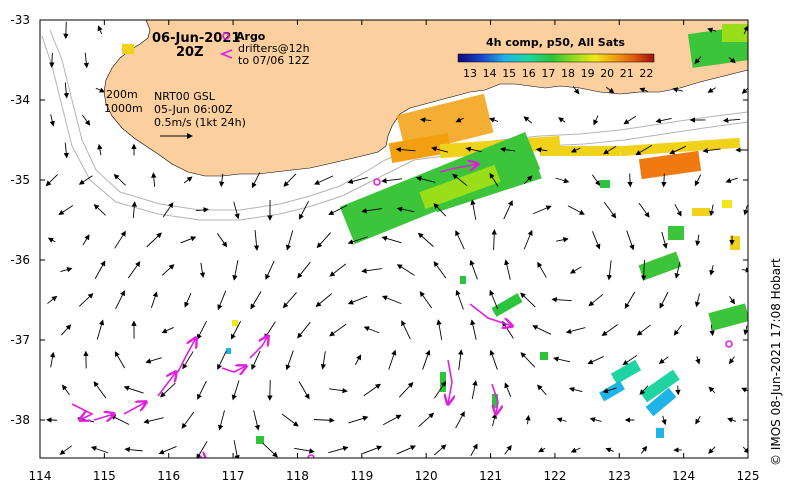  What do you see at coordinates (274, 48) in the screenshot?
I see `drifter-legend-line1: drifters@12h` at bounding box center [274, 48].